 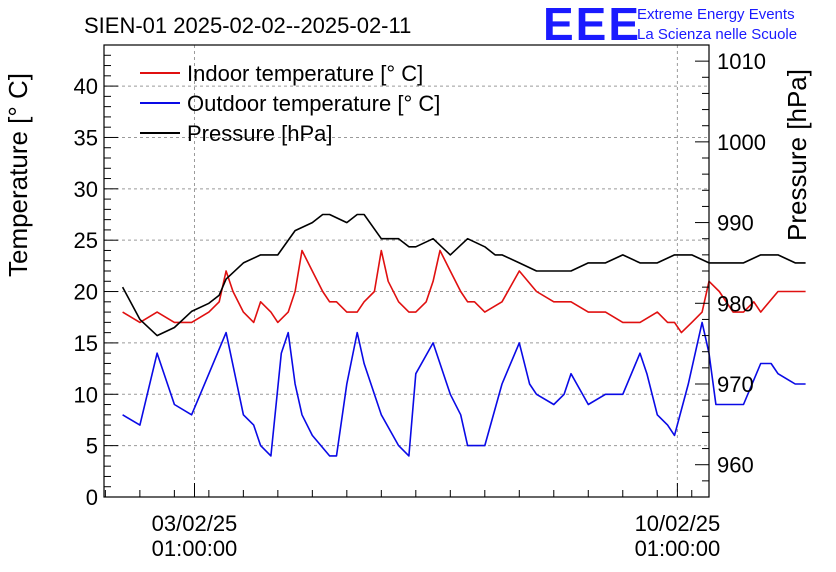 I want to click on left-tick-label: 15, so click(x=86, y=343).